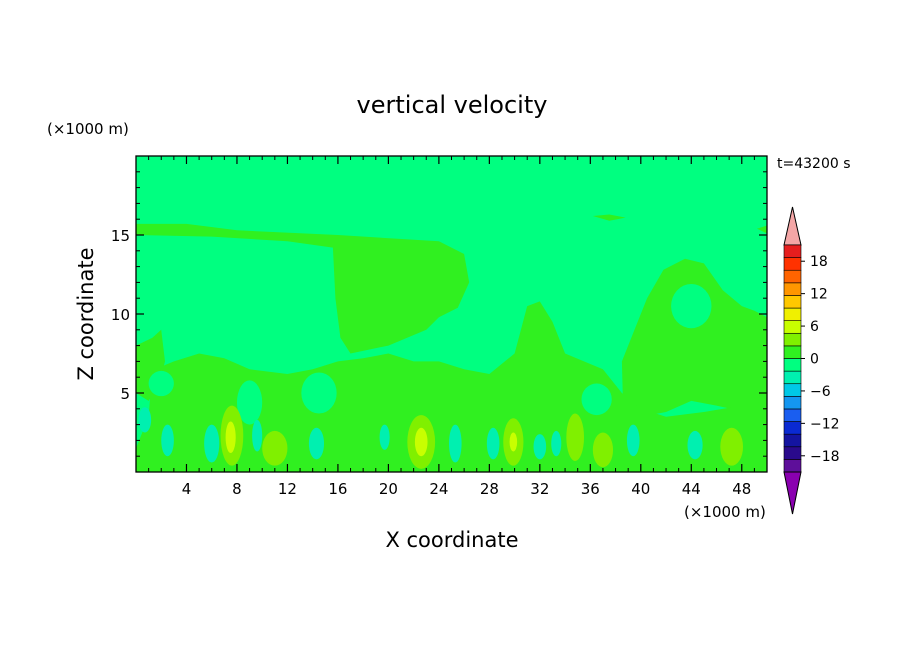  Describe the element at coordinates (825, 457) in the screenshot. I see `colorbar-label: −18` at that location.